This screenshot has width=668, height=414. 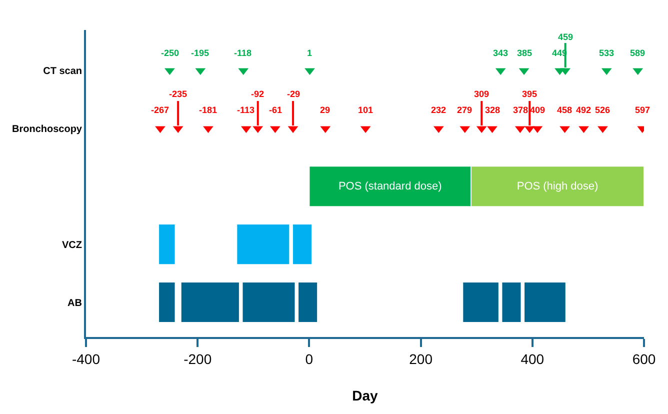 I want to click on data-label: POS (high dose), so click(x=557, y=186).